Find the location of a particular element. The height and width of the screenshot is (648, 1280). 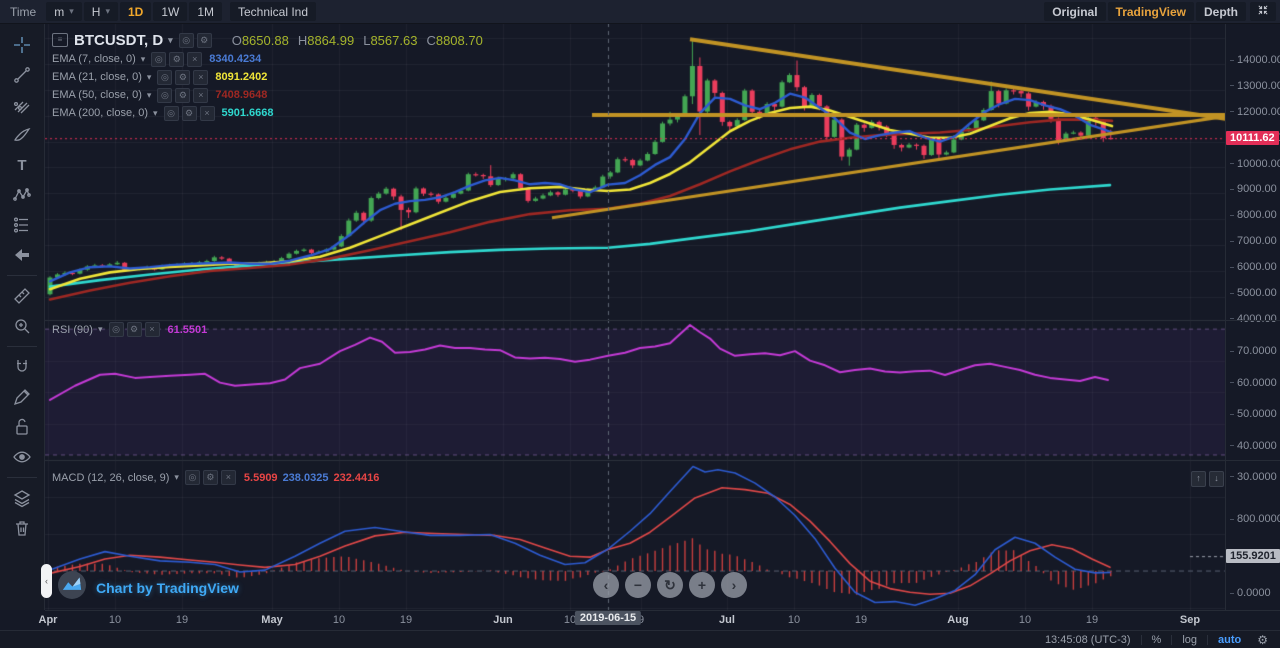

move-pane-down-button: ↓ is located at coordinates (1216, 479).